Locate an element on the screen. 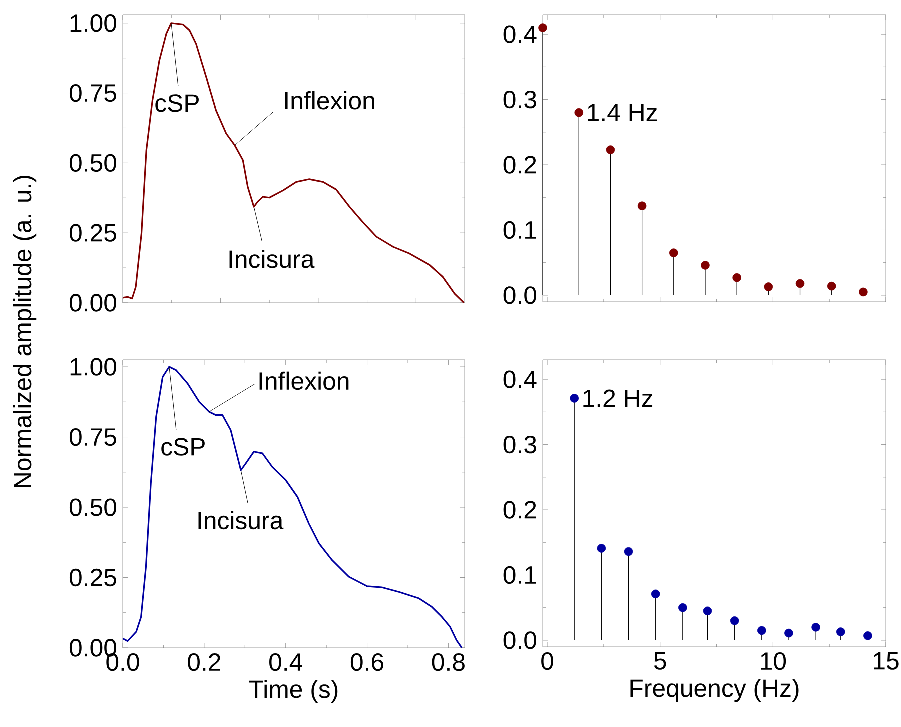 This screenshot has height=727, width=901. x-axis-title: Frequency (Hz) is located at coordinates (714, 690).